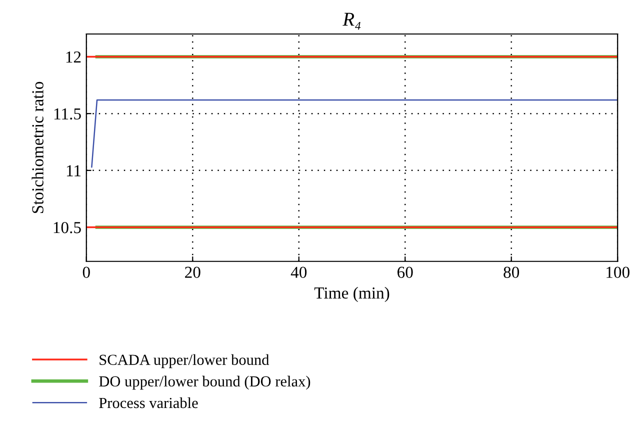  What do you see at coordinates (185, 361) in the screenshot?
I see `legend-label: SCADA upper/lower bound` at bounding box center [185, 361].